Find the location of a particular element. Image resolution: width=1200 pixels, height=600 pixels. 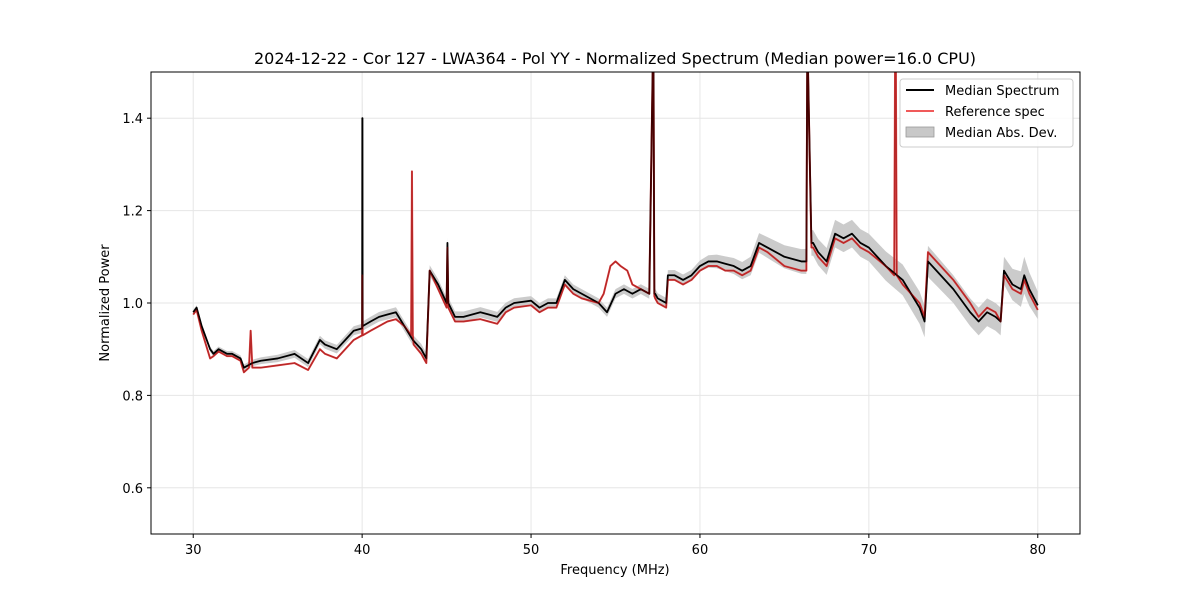

x-tick-label: 60 is located at coordinates (700, 550).